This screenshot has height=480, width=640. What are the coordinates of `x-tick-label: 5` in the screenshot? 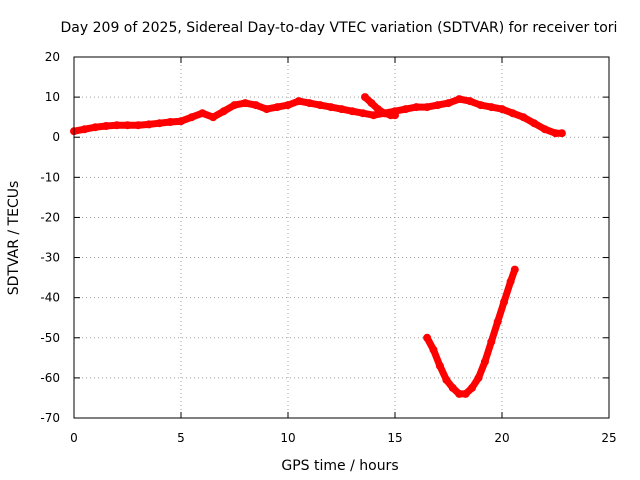 It's located at (181, 438).